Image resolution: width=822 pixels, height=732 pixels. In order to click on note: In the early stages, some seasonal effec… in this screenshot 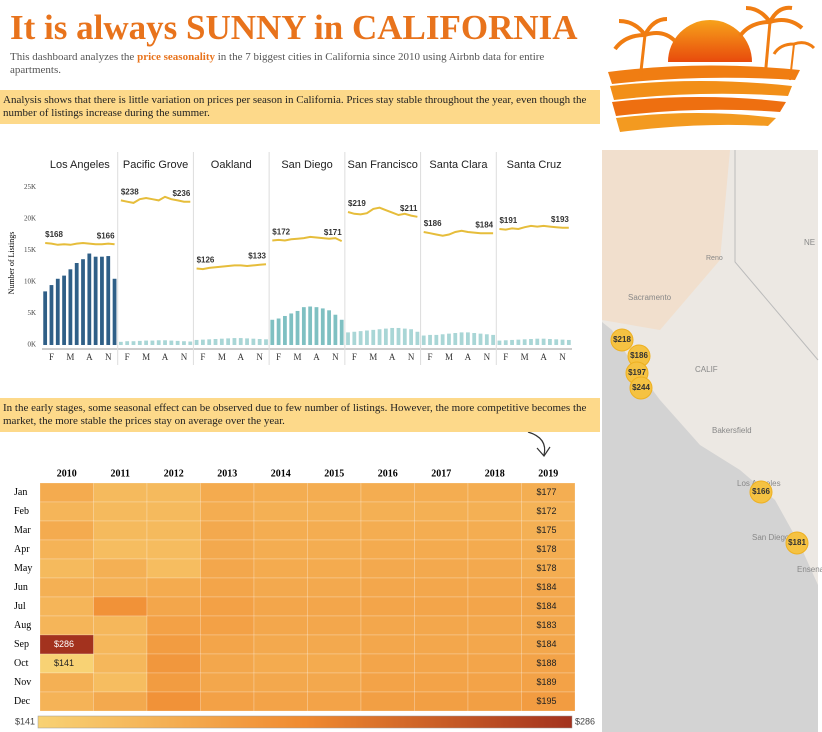, I will do `click(300, 415)`.